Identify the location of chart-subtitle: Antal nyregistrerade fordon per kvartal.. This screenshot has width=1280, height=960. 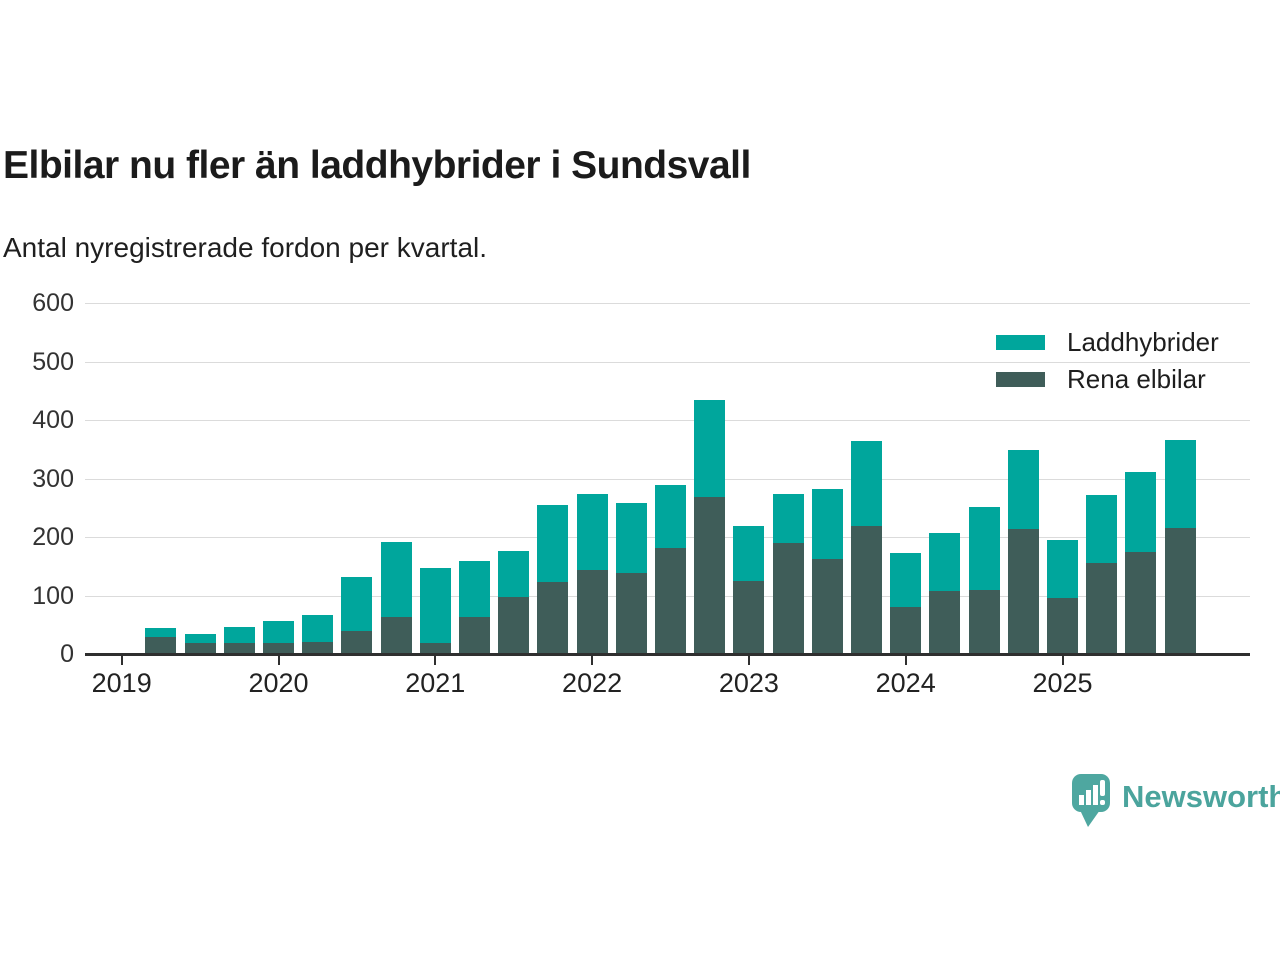
(245, 247).